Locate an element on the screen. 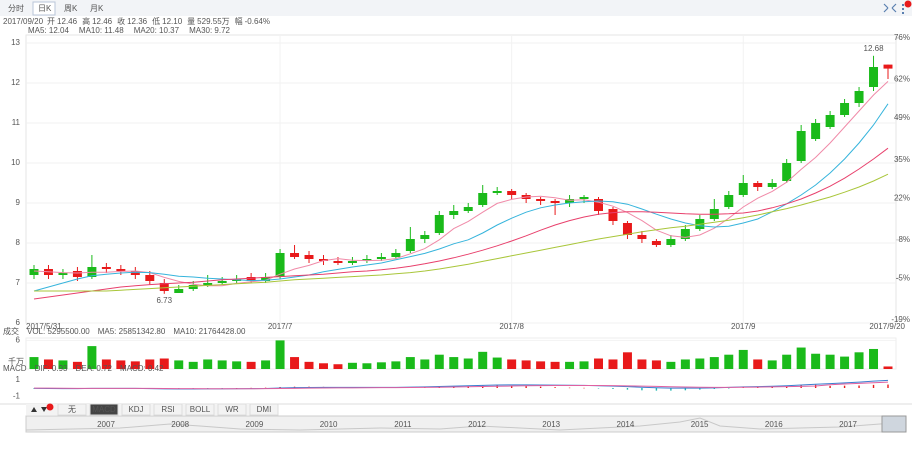 The width and height of the screenshot is (912, 459). tab-selected-box is located at coordinates (44, 8).